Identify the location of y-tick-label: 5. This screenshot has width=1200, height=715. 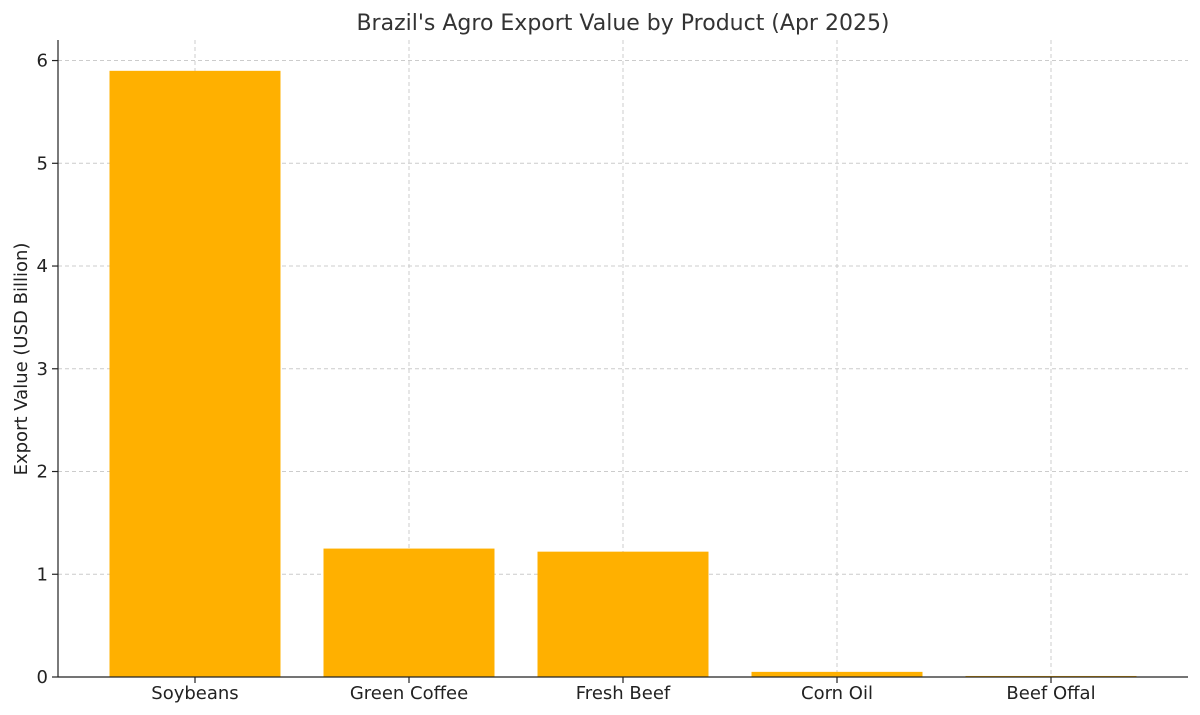
(42, 163).